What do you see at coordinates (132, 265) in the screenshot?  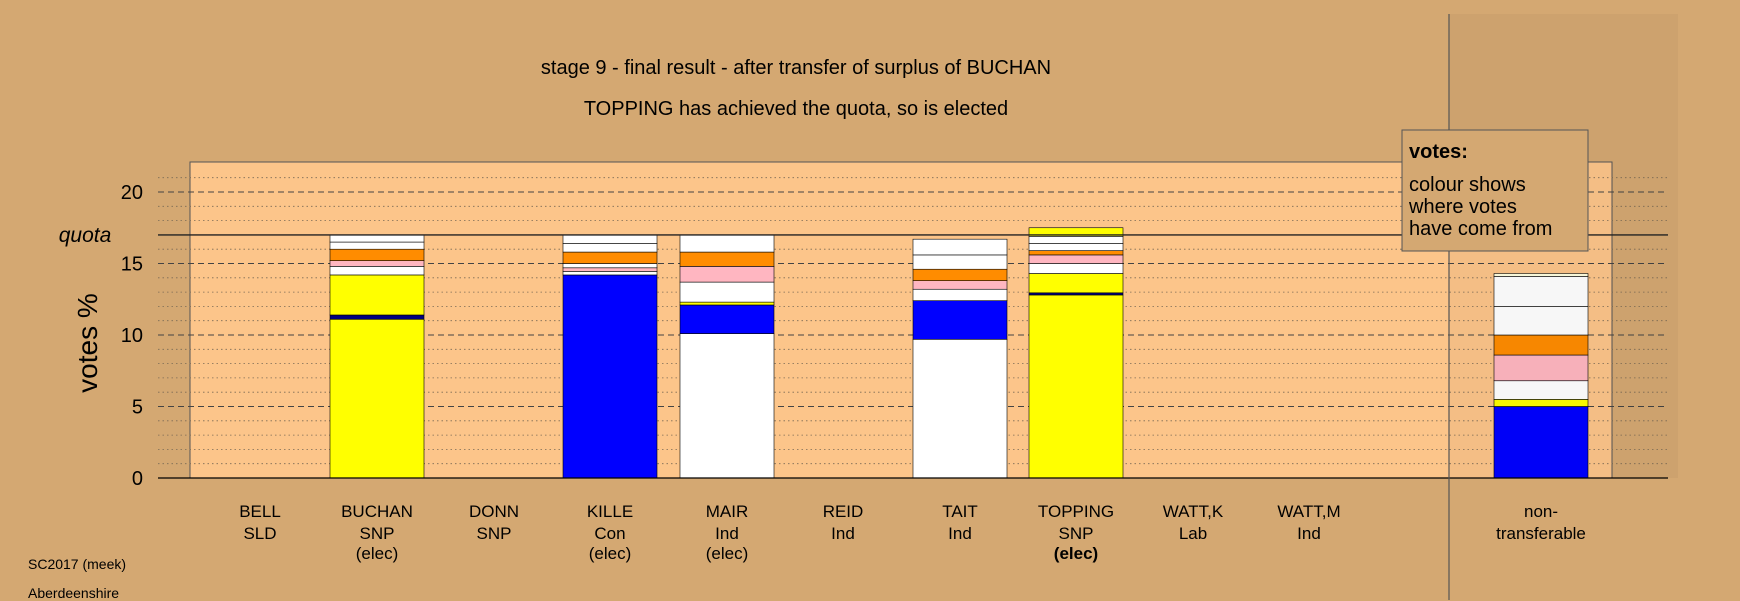 I see `y-tick-label: 15` at bounding box center [132, 265].